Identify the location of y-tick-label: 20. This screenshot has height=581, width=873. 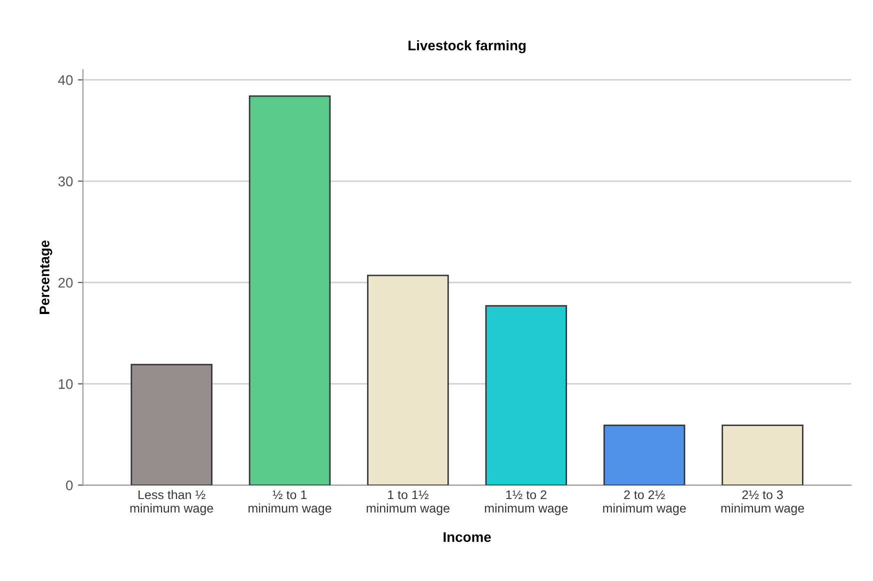
(65, 283).